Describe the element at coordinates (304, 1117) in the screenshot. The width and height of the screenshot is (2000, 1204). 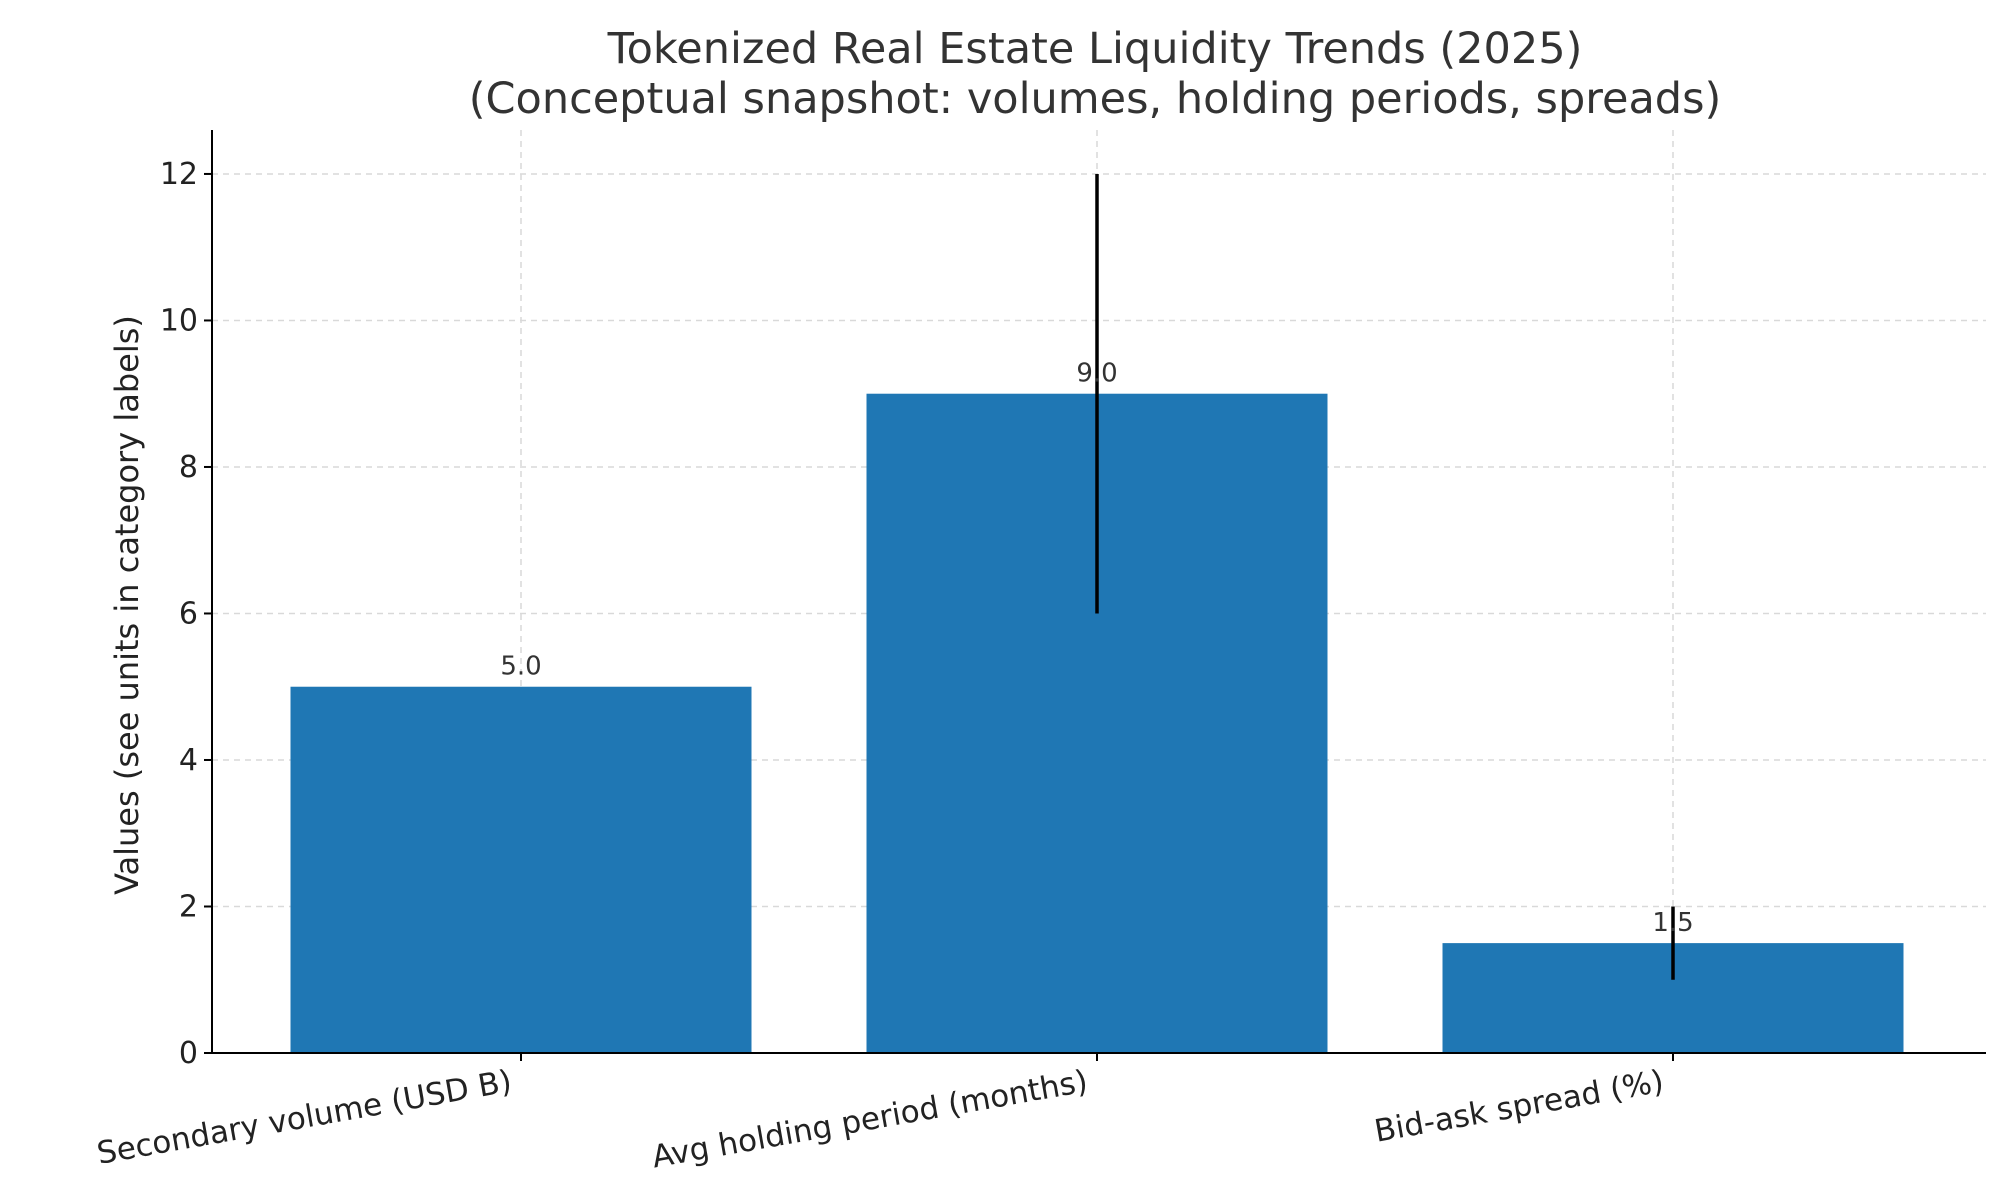
I see `x-category-label: Secondary volume (USD B)` at that location.